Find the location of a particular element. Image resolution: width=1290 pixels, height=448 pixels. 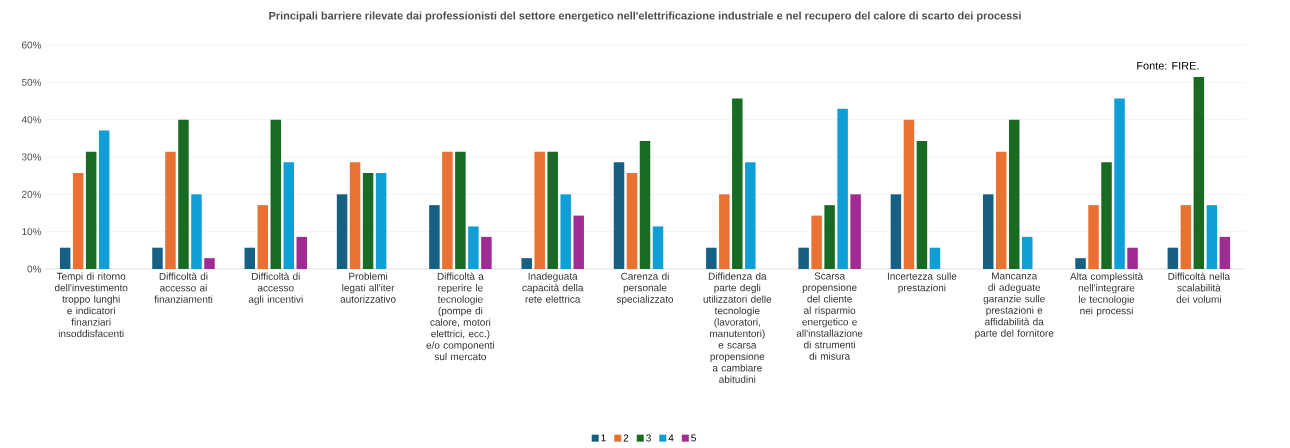

y-tick-label: 10% is located at coordinates (32, 232).